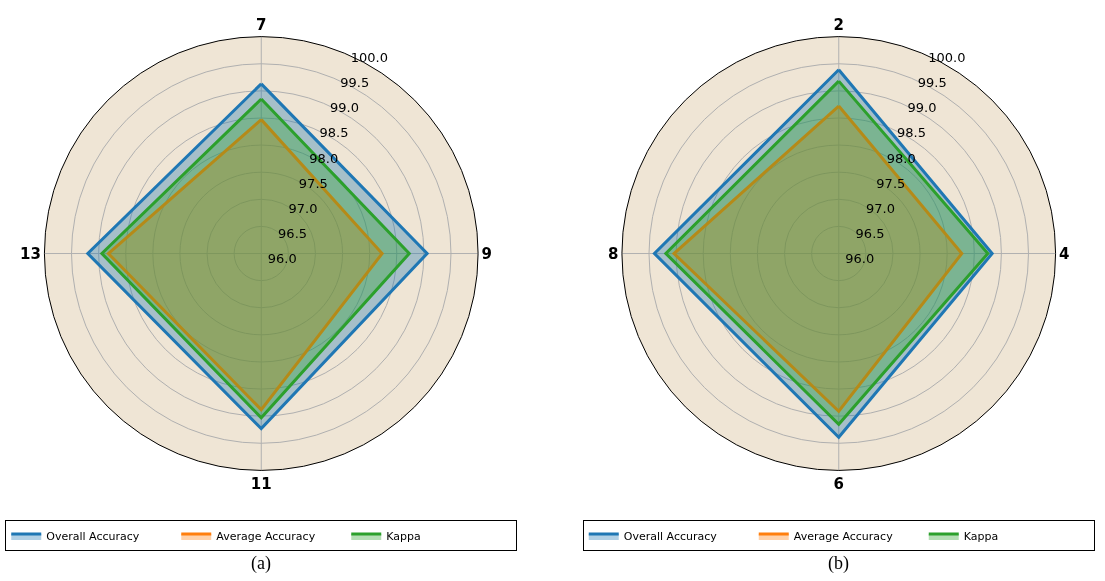  What do you see at coordinates (838, 563) in the screenshot?
I see `text: (b)` at bounding box center [838, 563].